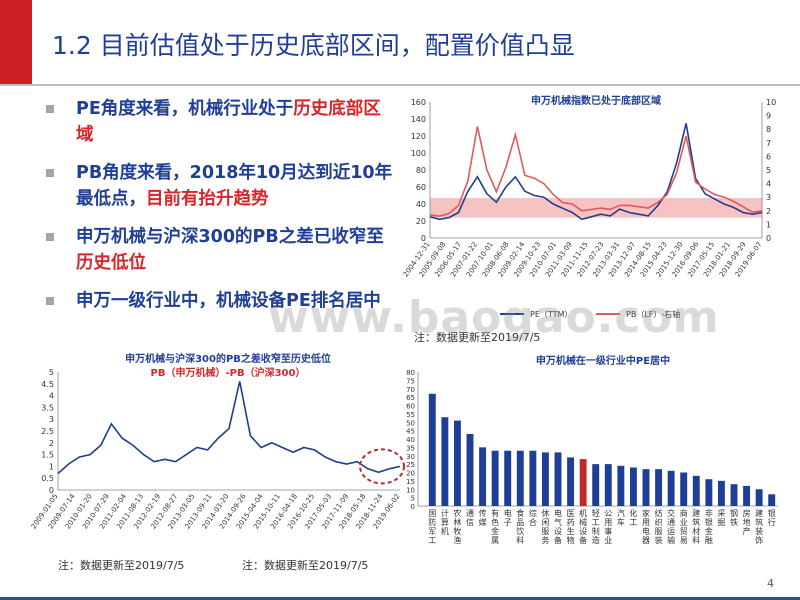 This screenshot has height=600, width=800. What do you see at coordinates (721, 517) in the screenshot?
I see `category-label: 采掘` at bounding box center [721, 517].